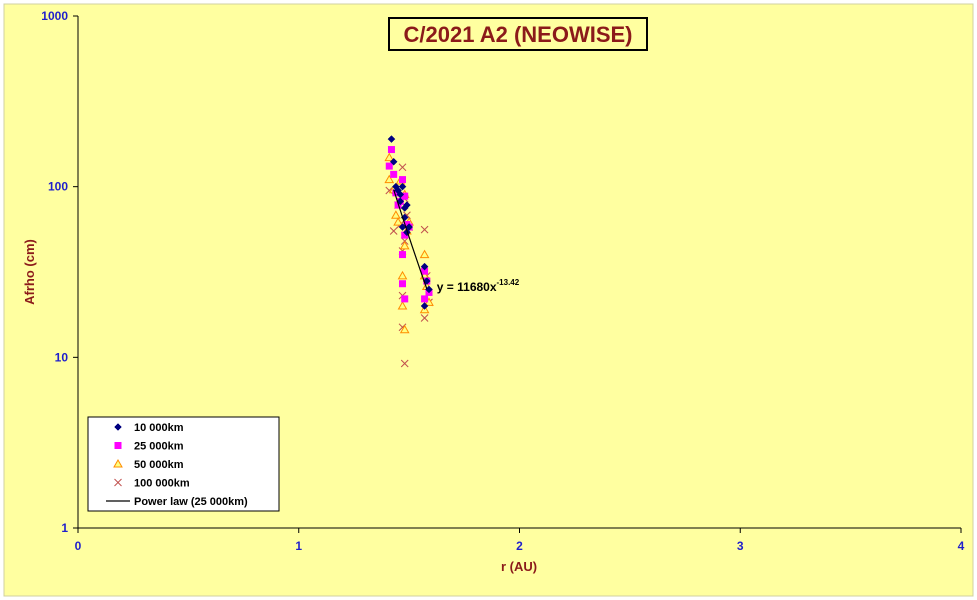 This screenshot has height=600, width=977. Describe the element at coordinates (456, 241) in the screenshot. I see `power-law-fit: y = 11680x-13.42` at that location.